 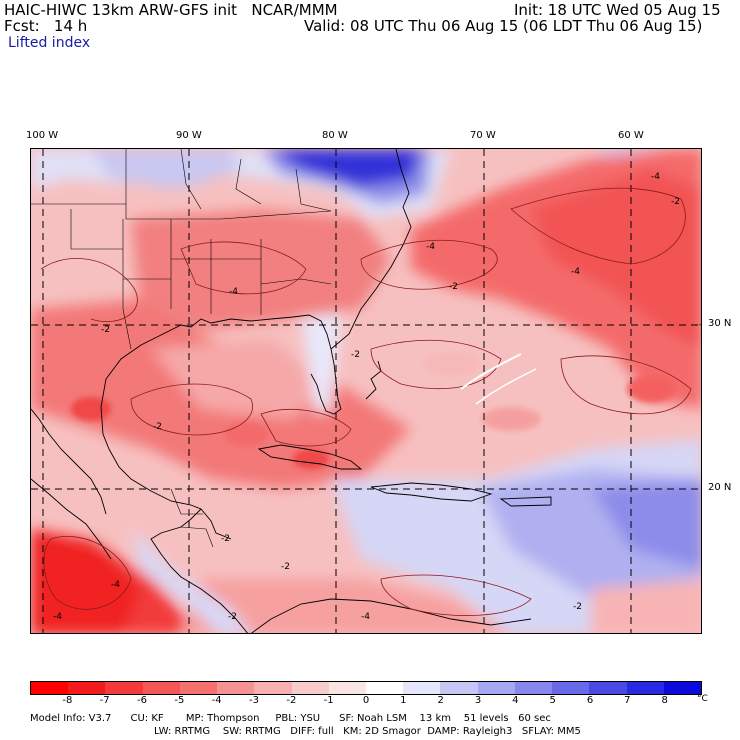 What do you see at coordinates (403, 700) in the screenshot?
I see `colorbar-tick-label: 1` at bounding box center [403, 700].